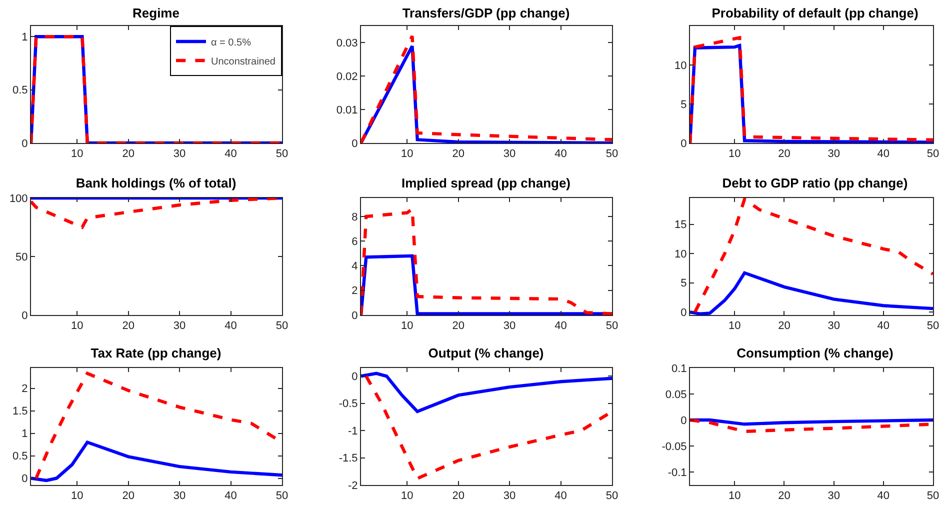  What do you see at coordinates (348, 458) in the screenshot?
I see `y-tick-label: -1.5` at bounding box center [348, 458].